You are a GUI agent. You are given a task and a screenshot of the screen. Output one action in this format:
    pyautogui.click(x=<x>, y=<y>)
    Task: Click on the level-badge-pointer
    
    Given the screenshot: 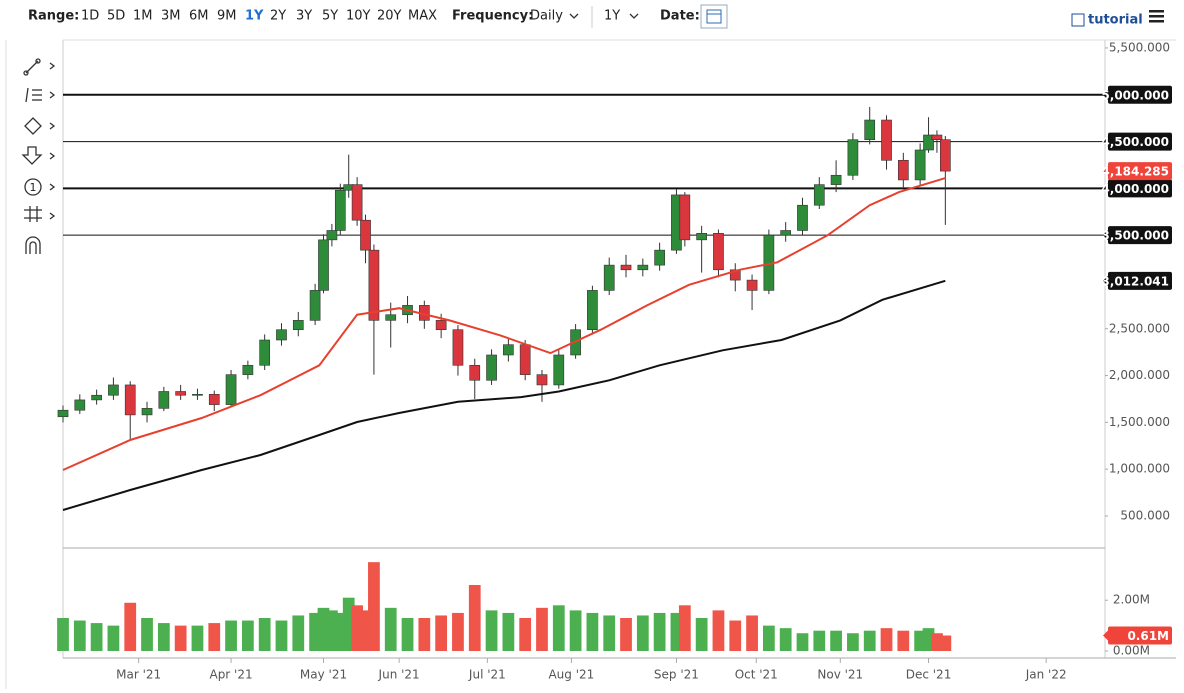 What is the action you would take?
    pyautogui.click(x=1105, y=94)
    